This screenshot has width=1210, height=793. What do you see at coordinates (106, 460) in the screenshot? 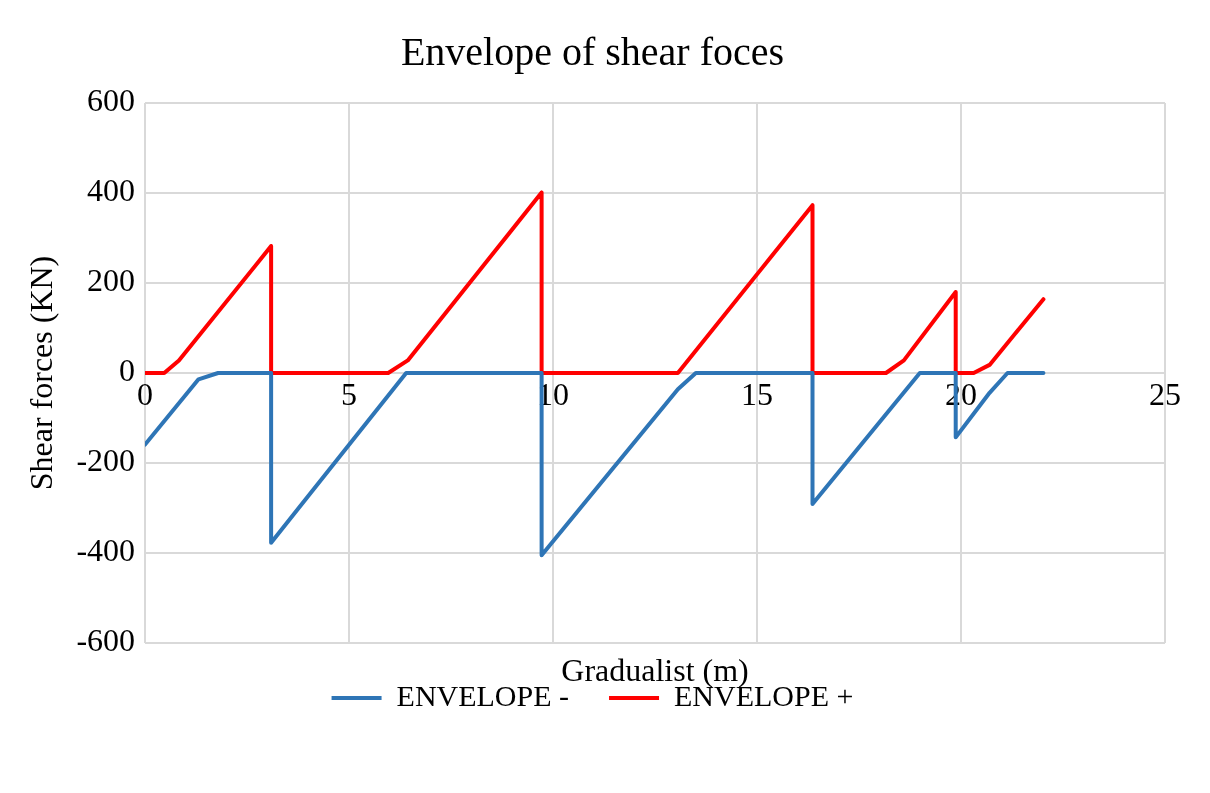
I see `y-tick-label: -200` at bounding box center [106, 460].